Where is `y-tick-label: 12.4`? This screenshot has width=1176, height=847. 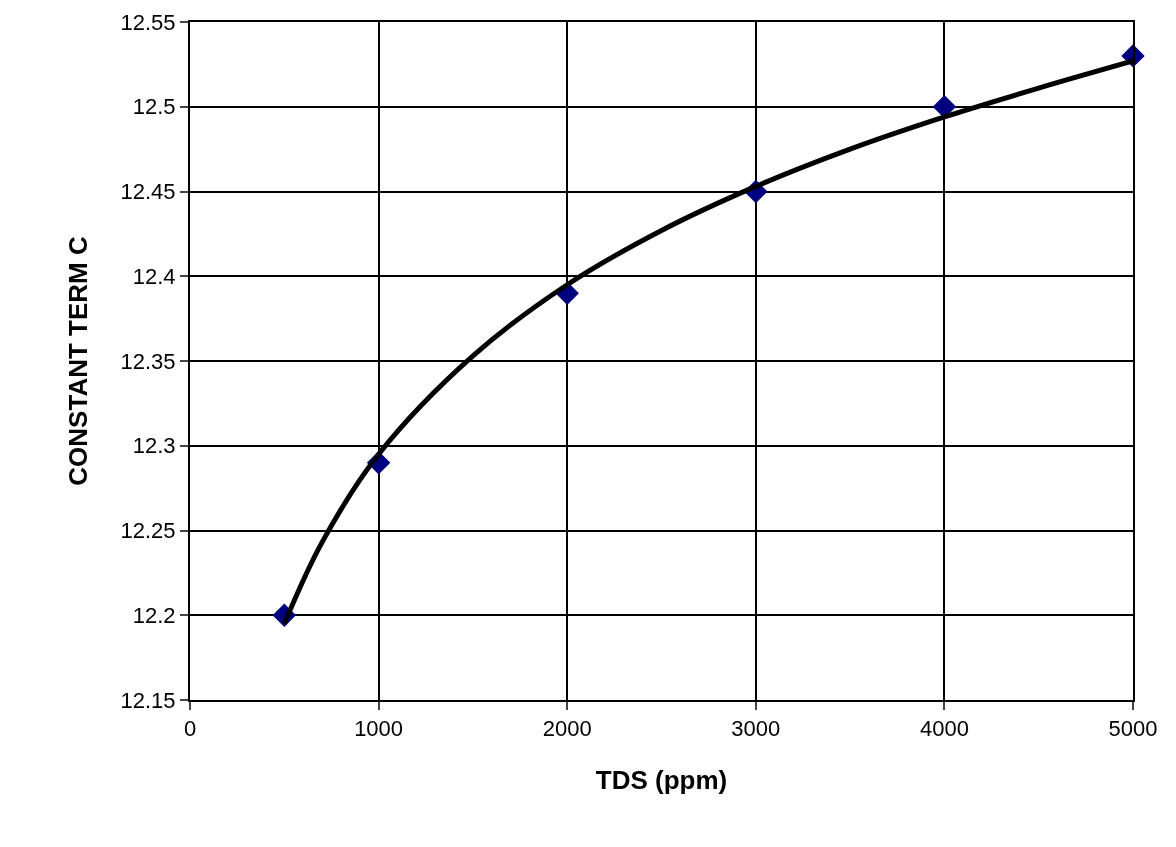
y-tick-label: 12.4 is located at coordinates (154, 276).